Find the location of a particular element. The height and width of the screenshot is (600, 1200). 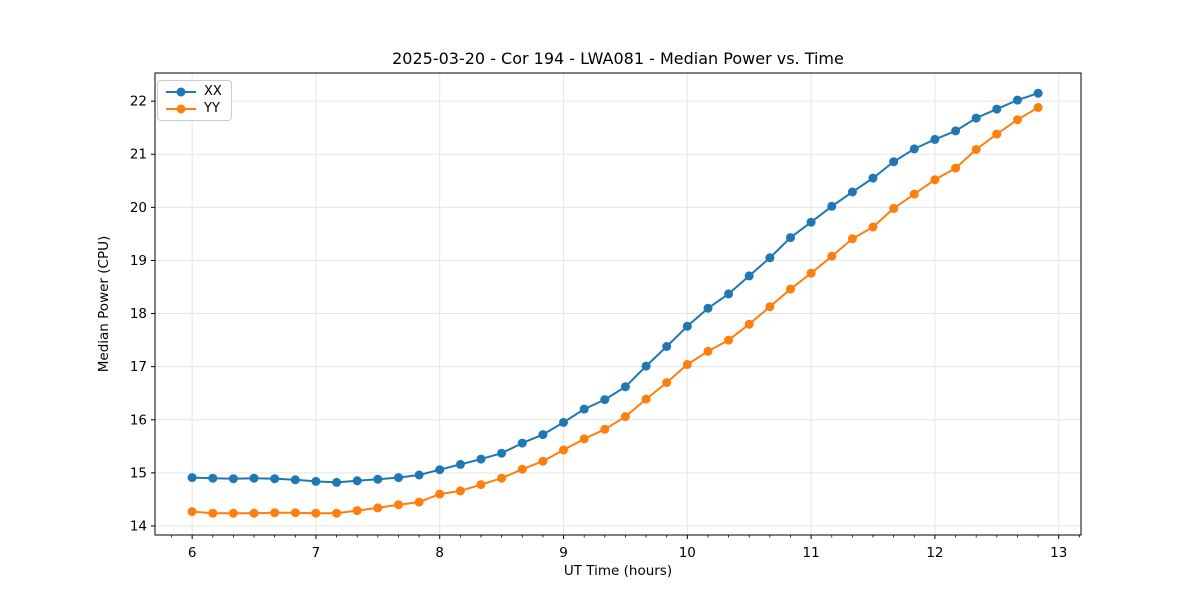

legend: XX YY is located at coordinates (194, 100).